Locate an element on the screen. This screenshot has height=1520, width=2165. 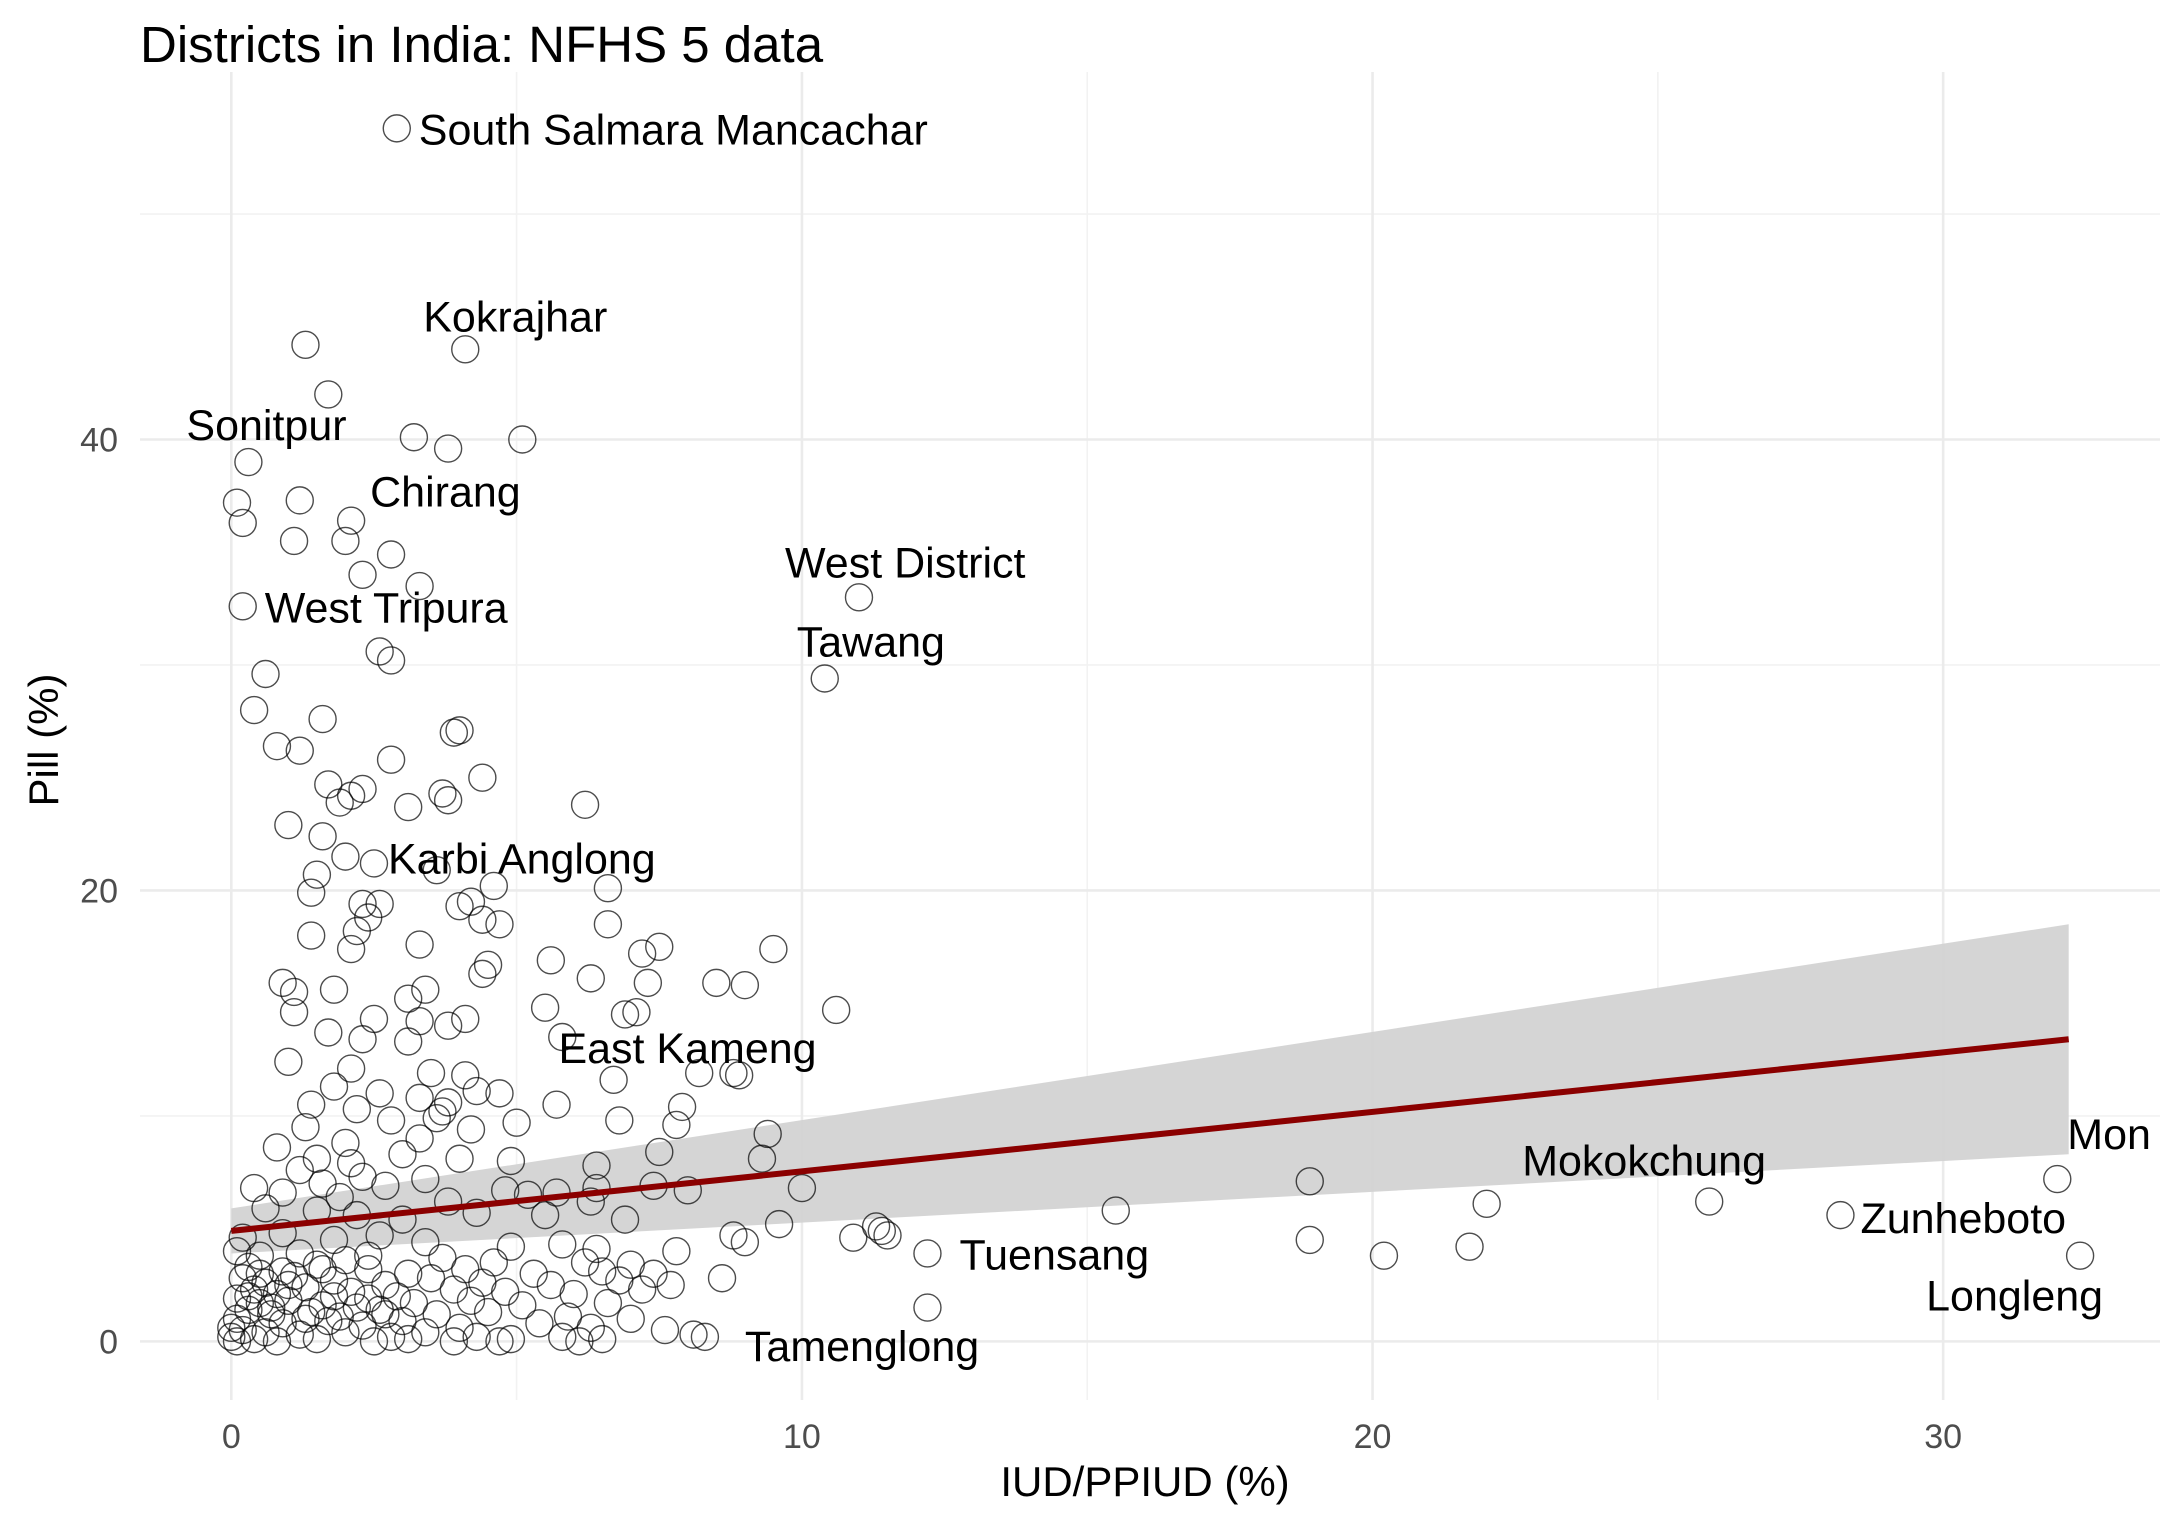
point-label: East Kameng is located at coordinates (687, 1049).